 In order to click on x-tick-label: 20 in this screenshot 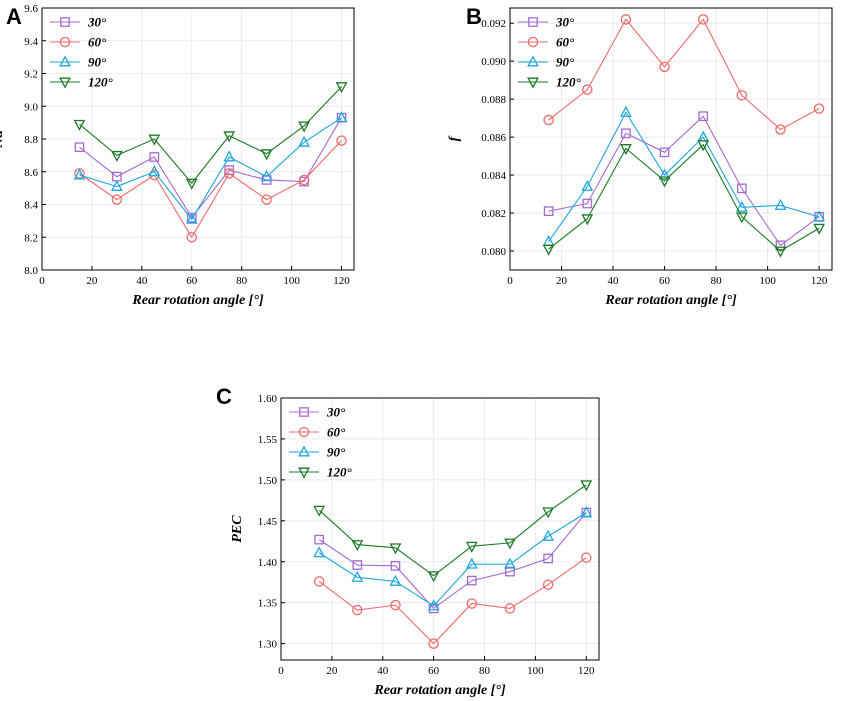, I will do `click(332, 671)`.